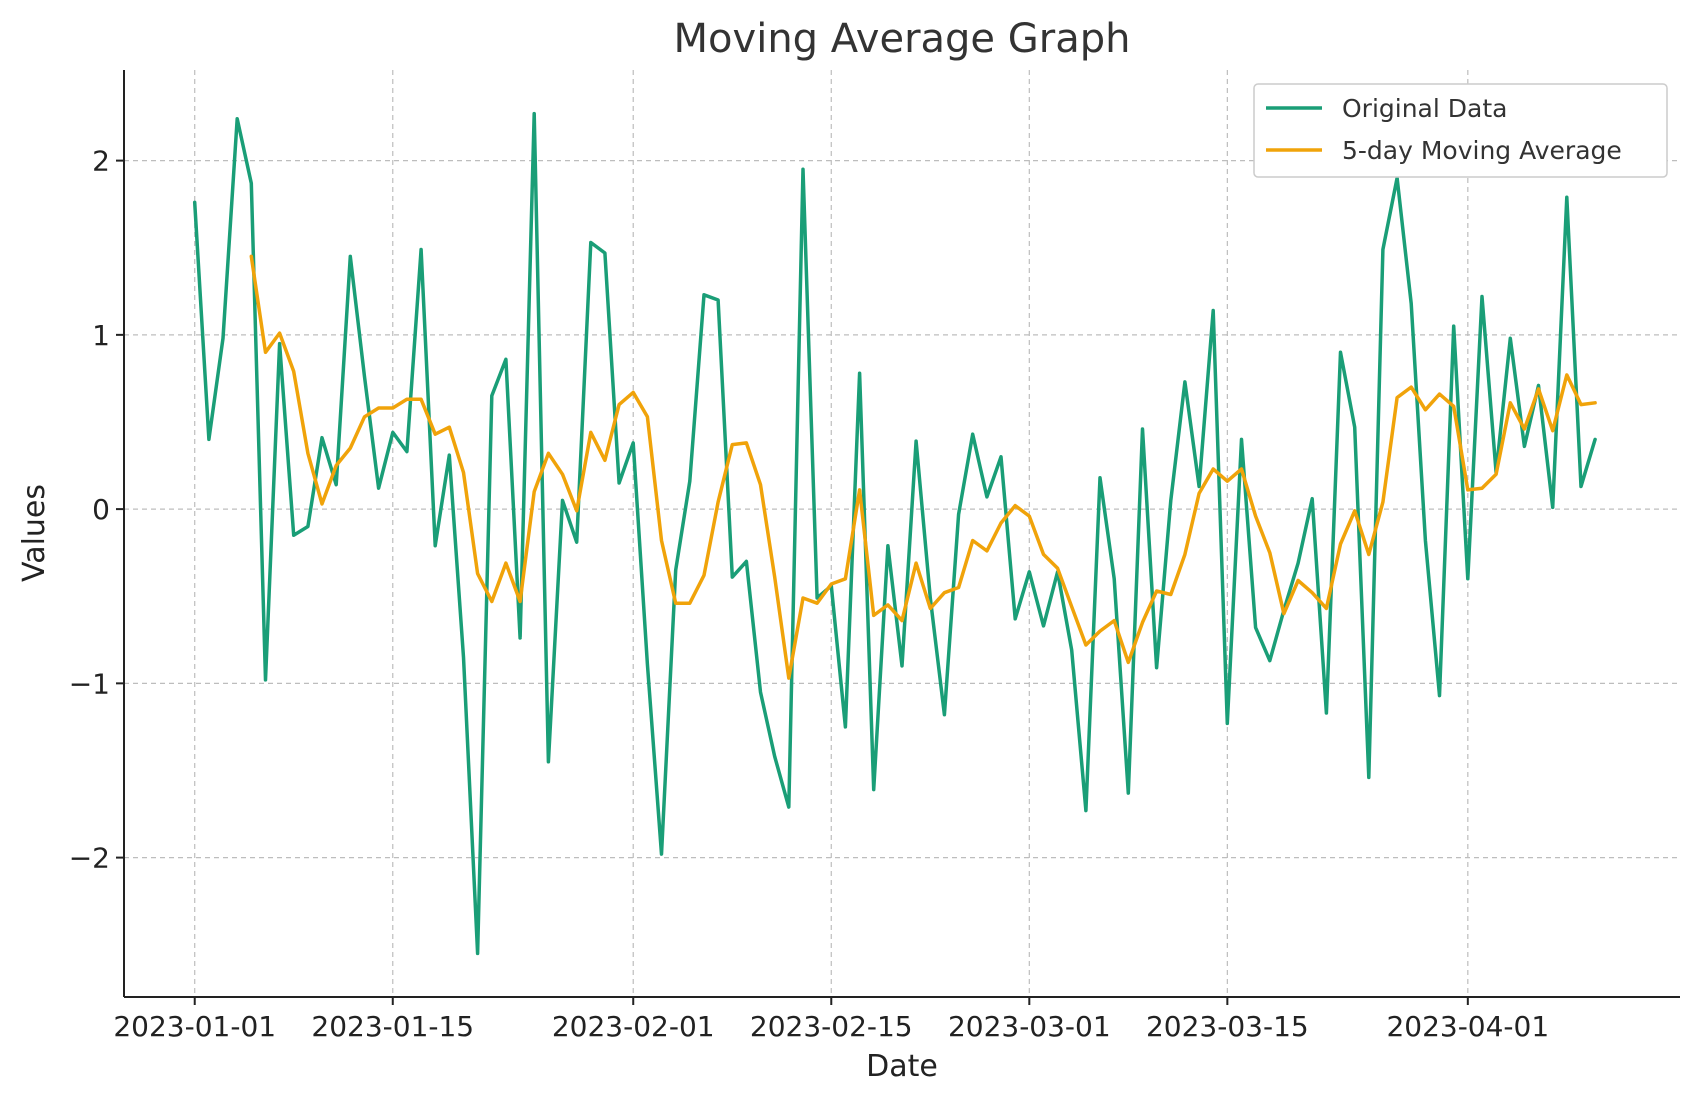 The width and height of the screenshot is (1693, 1101). What do you see at coordinates (902, 1066) in the screenshot?
I see `x-axis-label: Date` at bounding box center [902, 1066].